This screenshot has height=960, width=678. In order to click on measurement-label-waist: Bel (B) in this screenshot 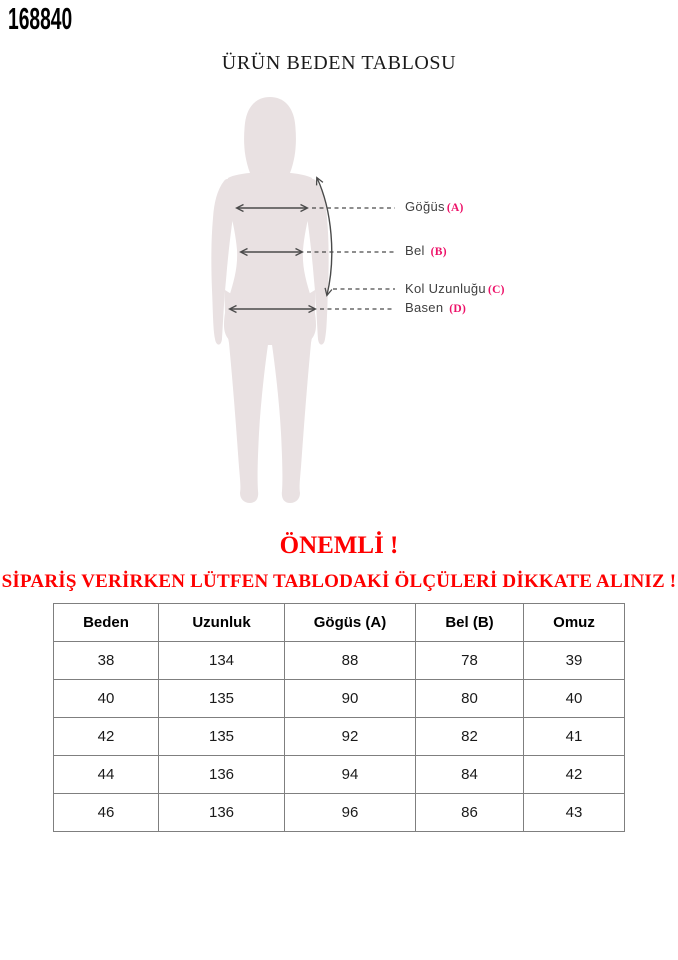, I will do `click(426, 251)`.